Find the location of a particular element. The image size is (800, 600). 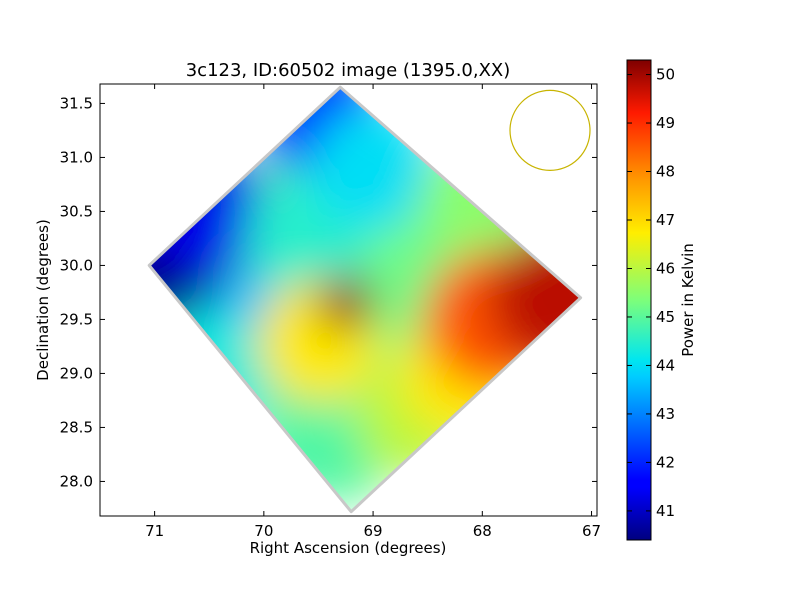

x-tick-label: 71 is located at coordinates (154, 531).